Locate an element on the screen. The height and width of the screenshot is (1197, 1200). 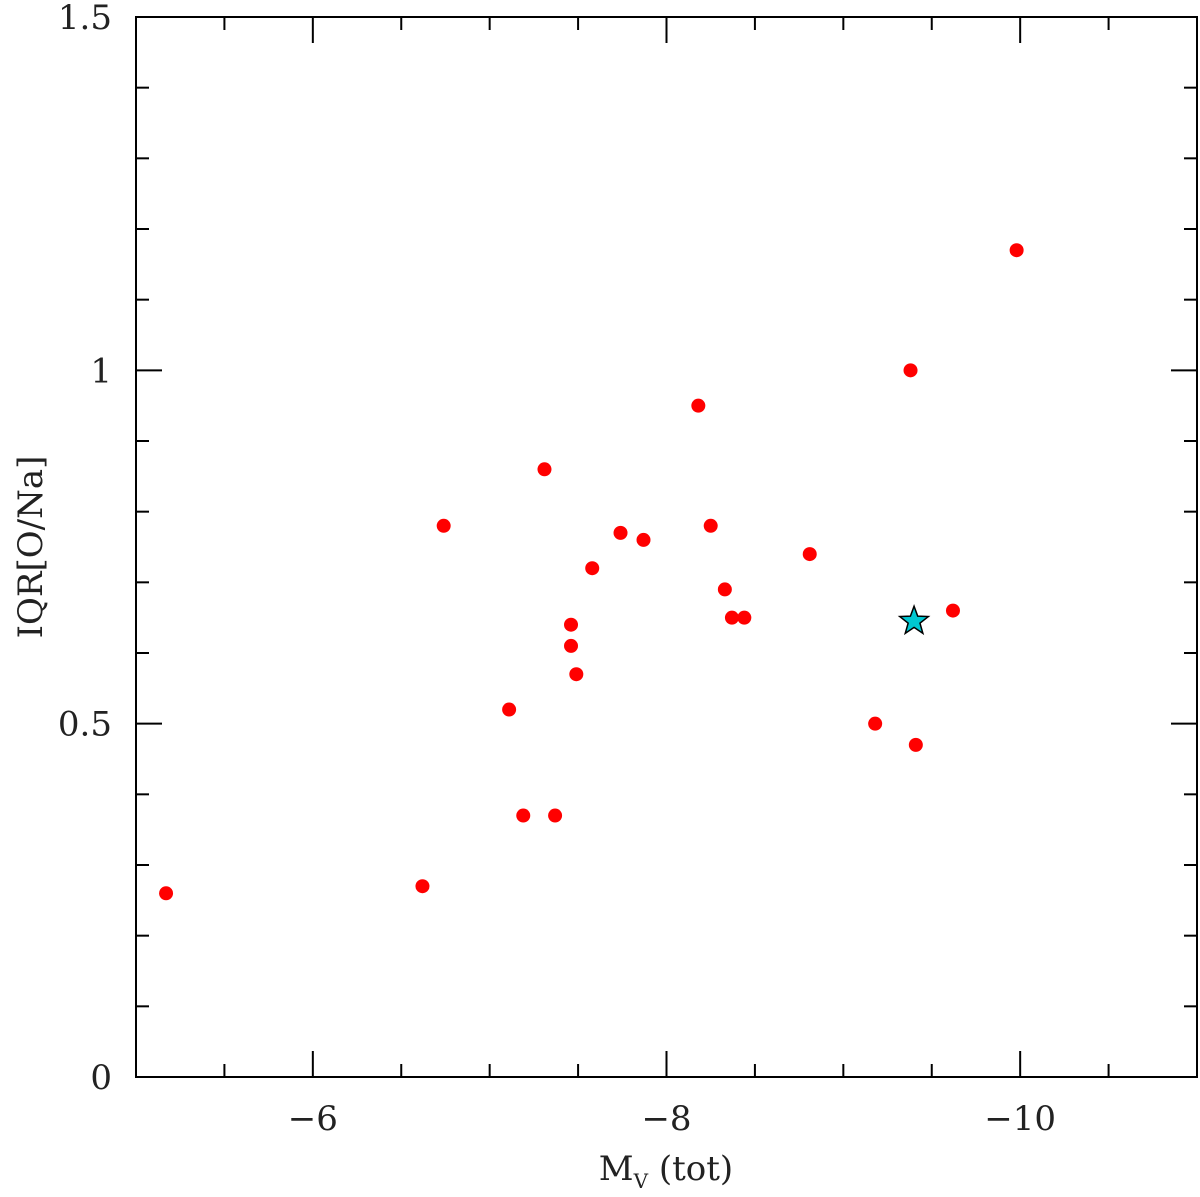
x-axis-title: MV (tot) is located at coordinates (666, 1171).